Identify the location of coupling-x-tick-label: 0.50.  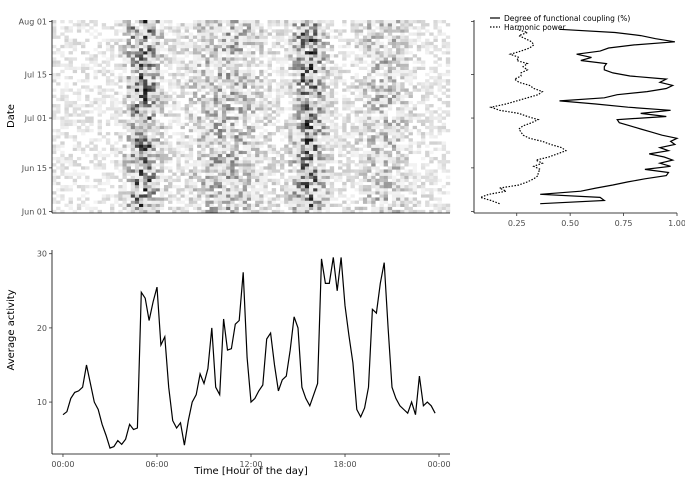
(570, 223).